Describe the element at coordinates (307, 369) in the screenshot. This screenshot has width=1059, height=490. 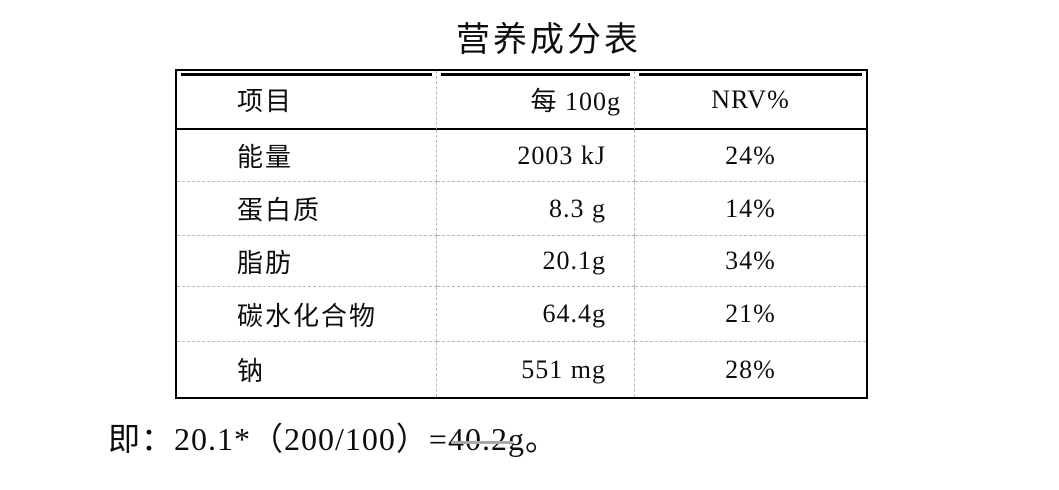
I see `cell-item: 钠` at that location.